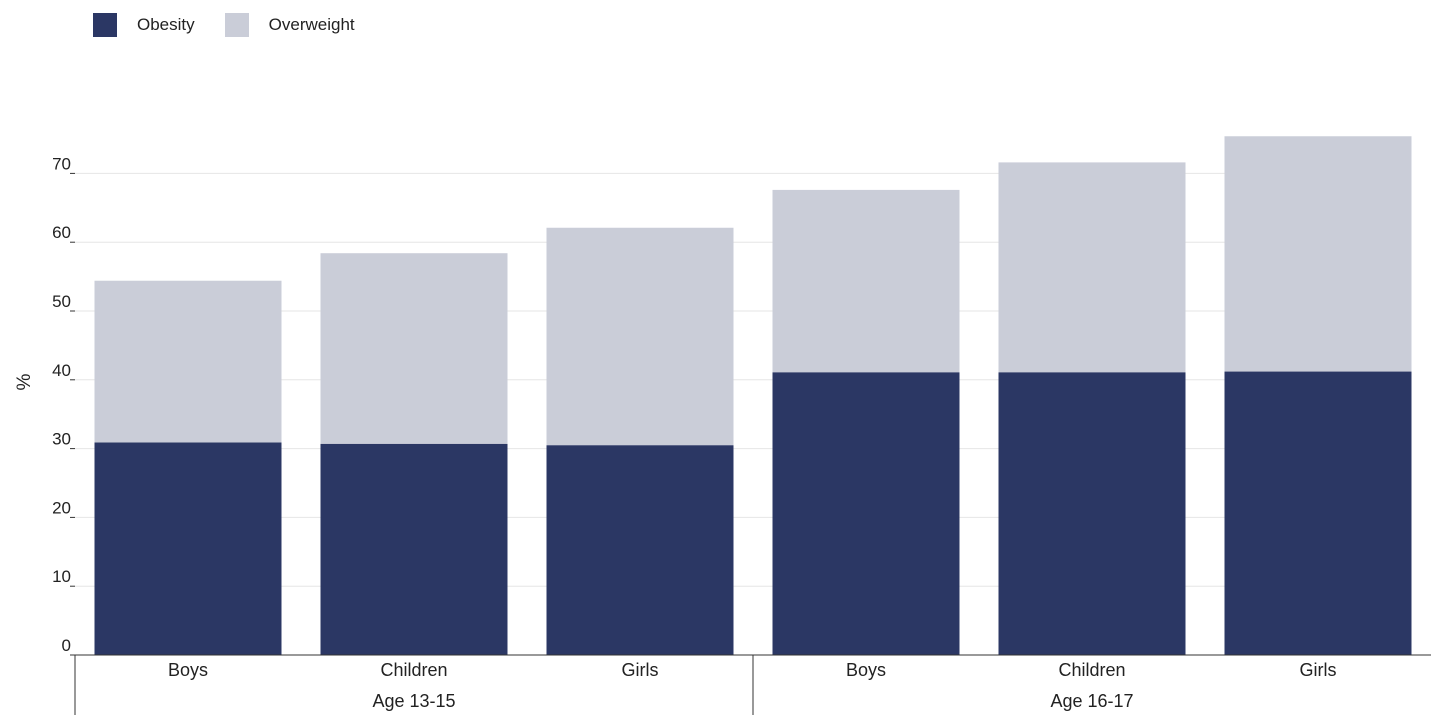 The image size is (1431, 715). What do you see at coordinates (166, 24) in the screenshot?
I see `legend-label-obesity: Obesity` at bounding box center [166, 24].